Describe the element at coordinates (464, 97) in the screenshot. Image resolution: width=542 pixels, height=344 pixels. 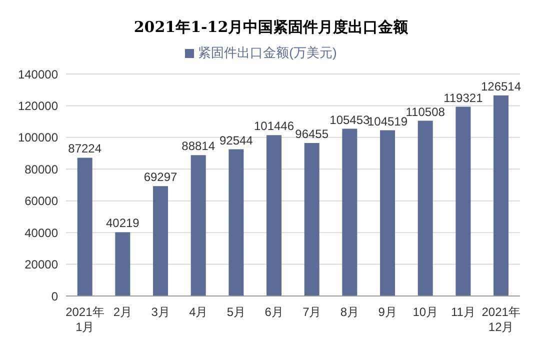
I see `data-label: 119321` at that location.